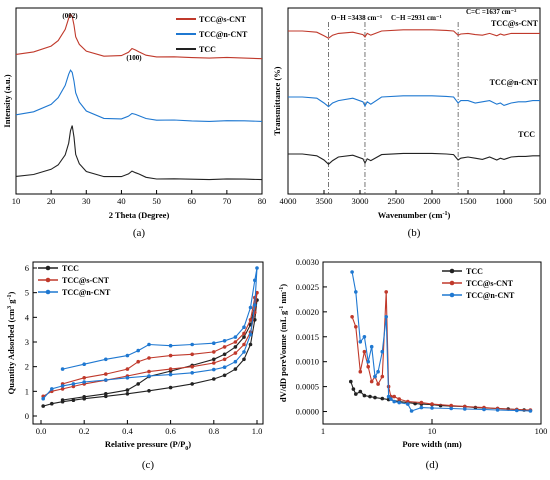 The width and height of the screenshot is (550, 480). Describe the element at coordinates (51, 201) in the screenshot. I see `x-tick-label-a-20: 20` at that location.